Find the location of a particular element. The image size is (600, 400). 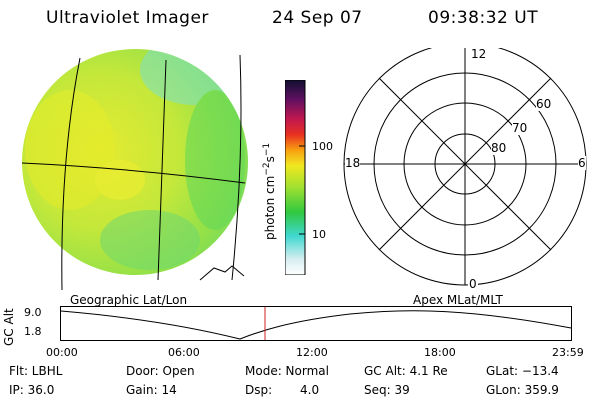

instrument-title: Ultraviolet Imager is located at coordinates (127, 18).